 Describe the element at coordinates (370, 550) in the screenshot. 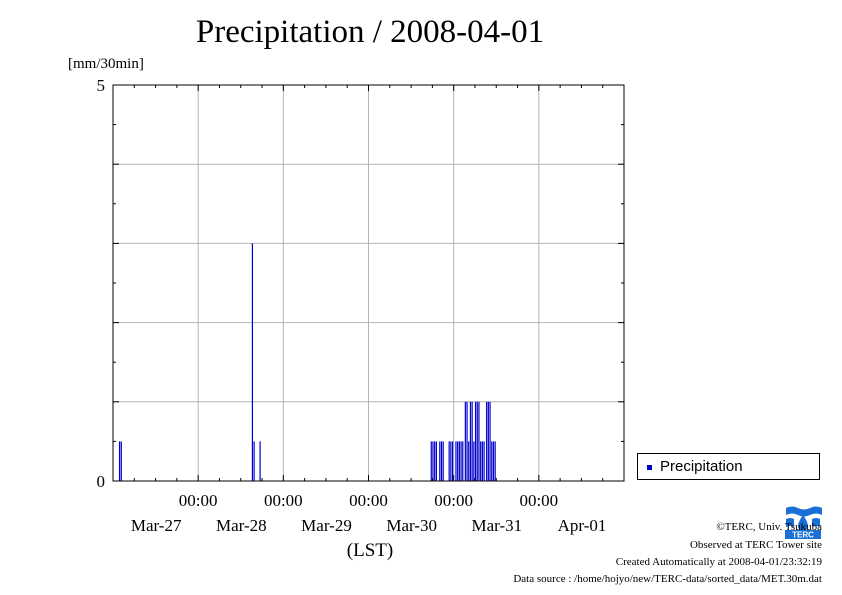

I see `x-axis-label: (LST)` at that location.